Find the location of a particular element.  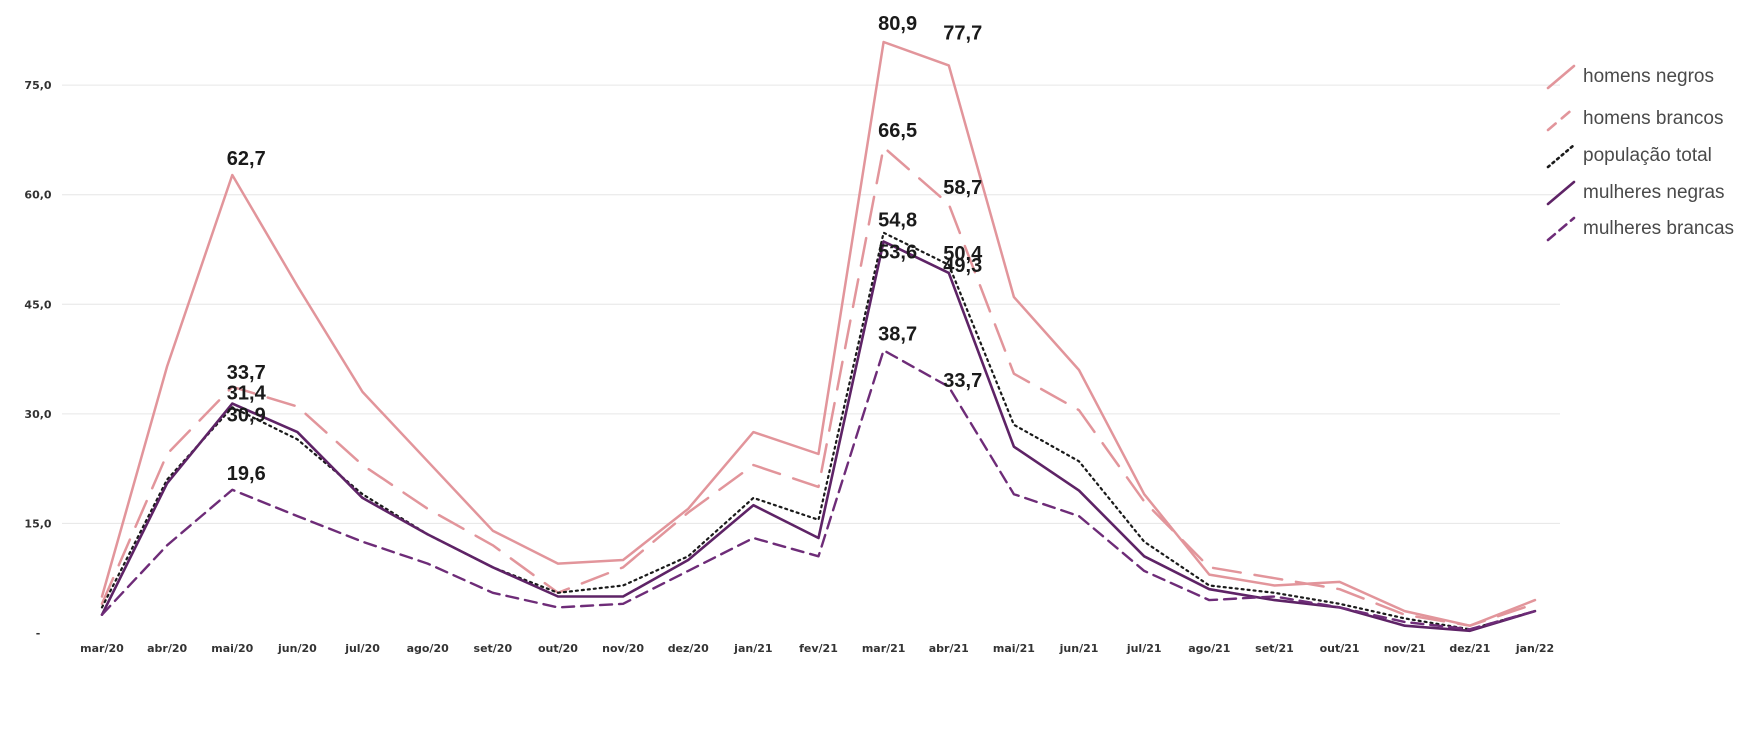

x-tick-label: mai/20 is located at coordinates (232, 648).